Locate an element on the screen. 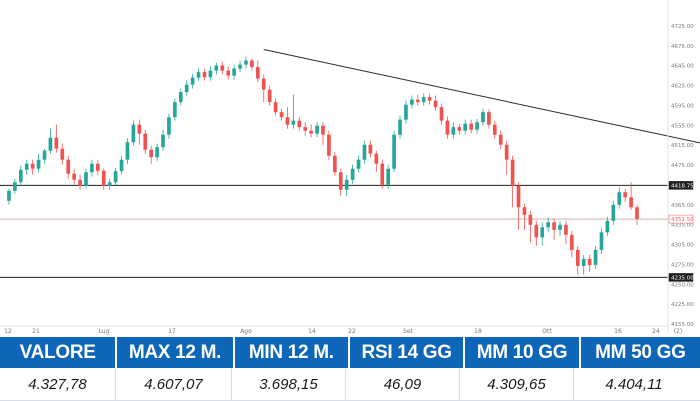 The height and width of the screenshot is (401, 700). level-label-text: 4351.50 is located at coordinates (682, 220).